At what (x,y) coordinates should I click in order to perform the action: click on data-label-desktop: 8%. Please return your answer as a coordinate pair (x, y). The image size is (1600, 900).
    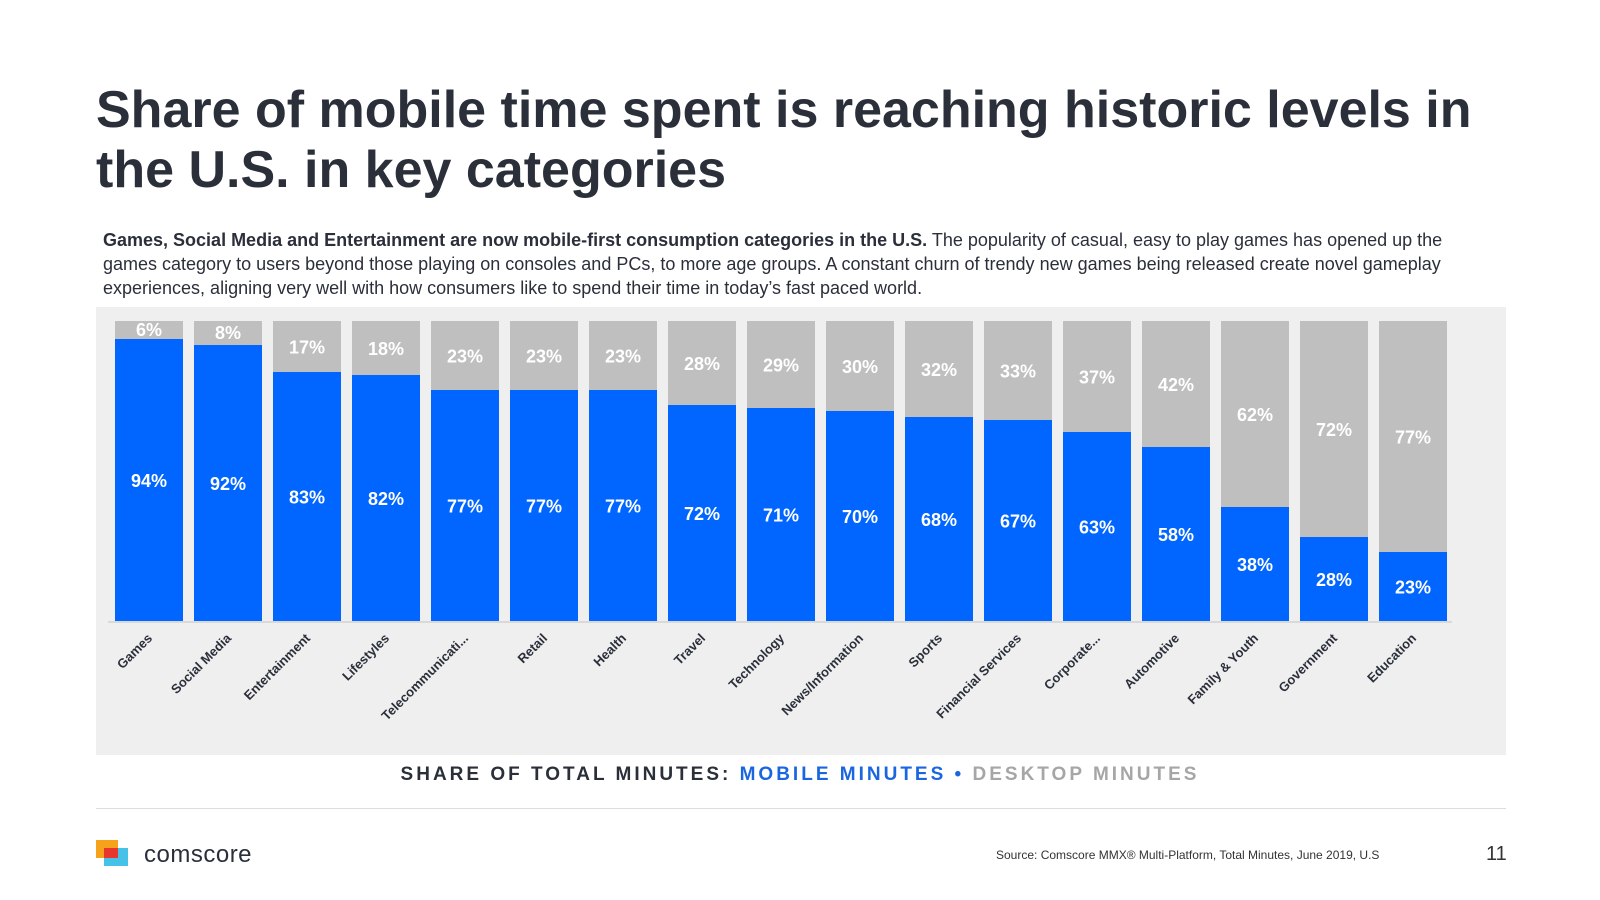
    Looking at the image, I should click on (228, 333).